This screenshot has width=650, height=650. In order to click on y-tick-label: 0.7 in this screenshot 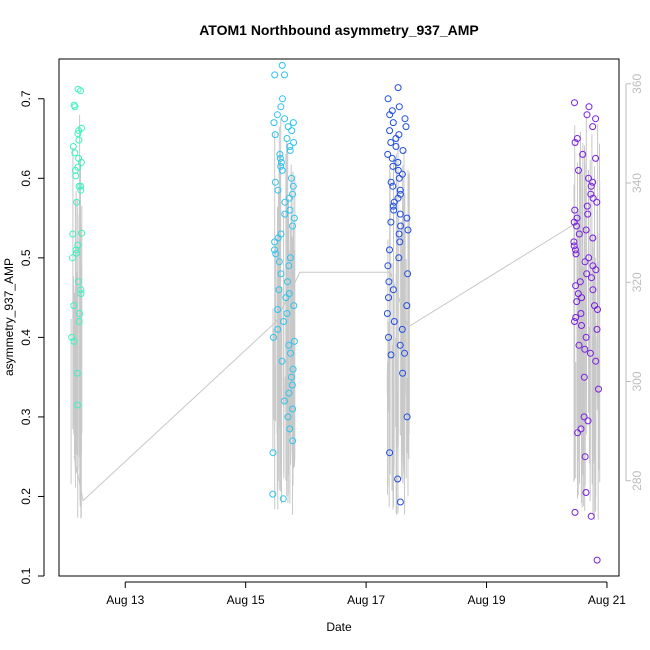, I will do `click(26, 98)`.